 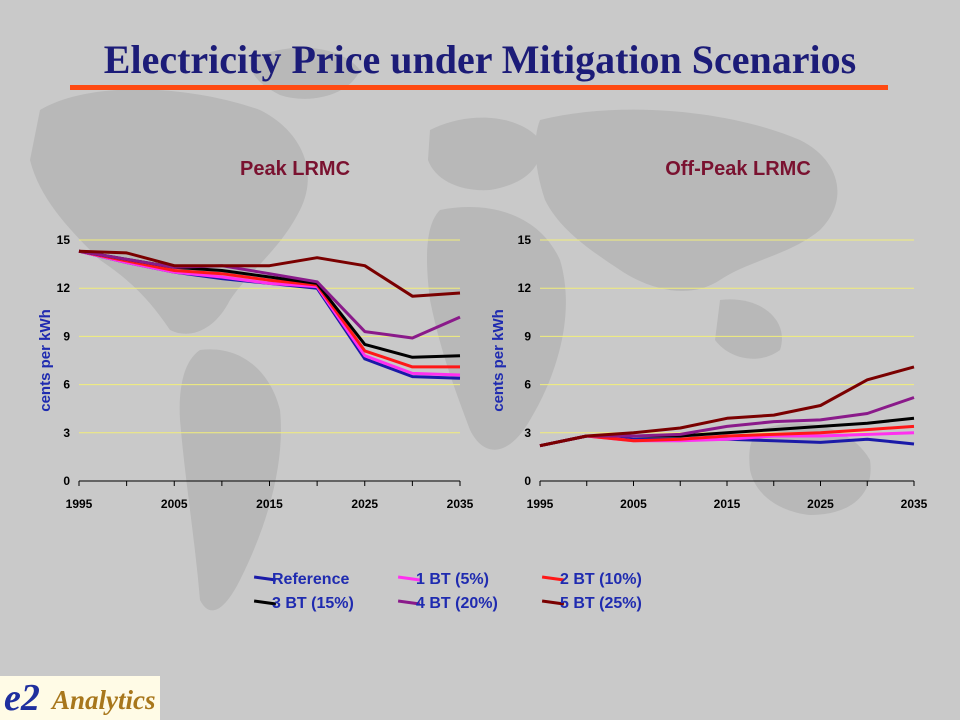 I want to click on legend-label: 3 BT (15%), so click(x=313, y=603).